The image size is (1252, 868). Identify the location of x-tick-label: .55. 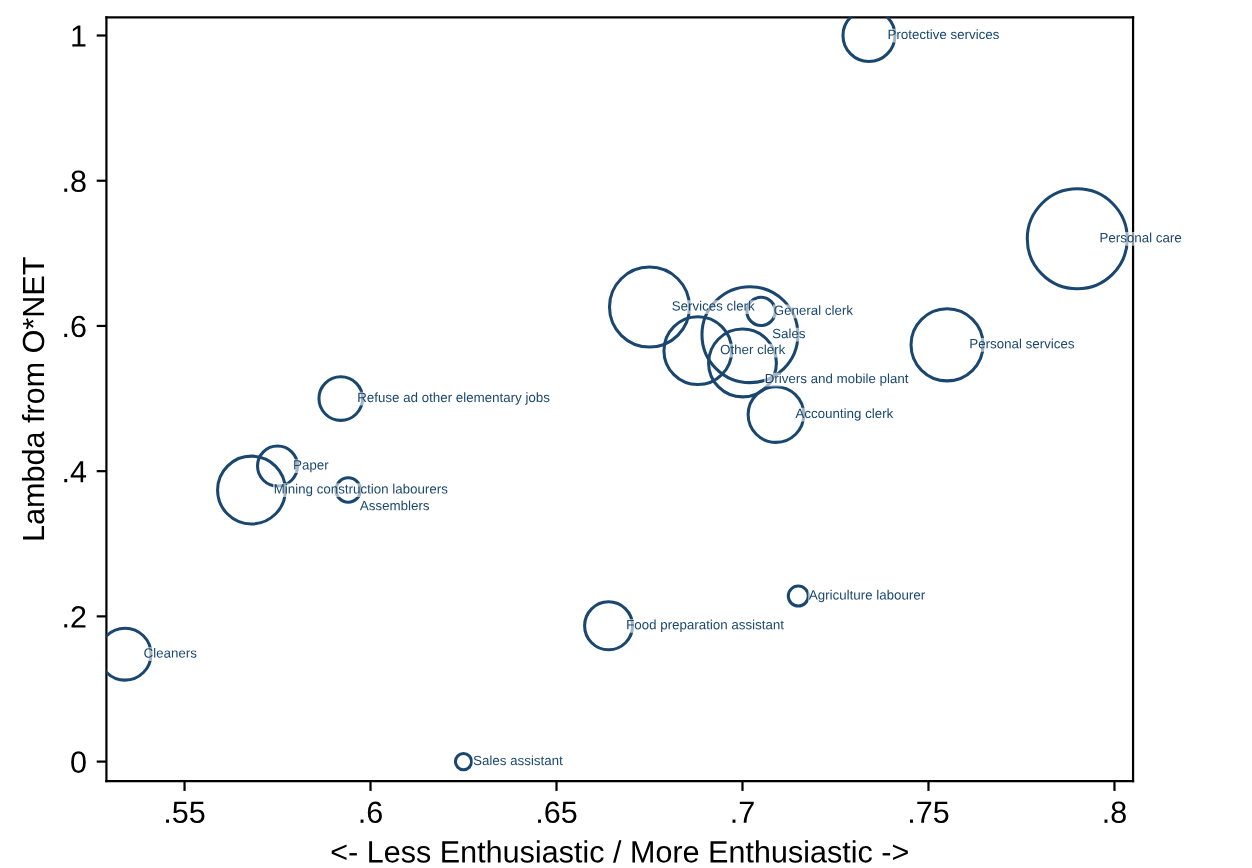
(185, 812).